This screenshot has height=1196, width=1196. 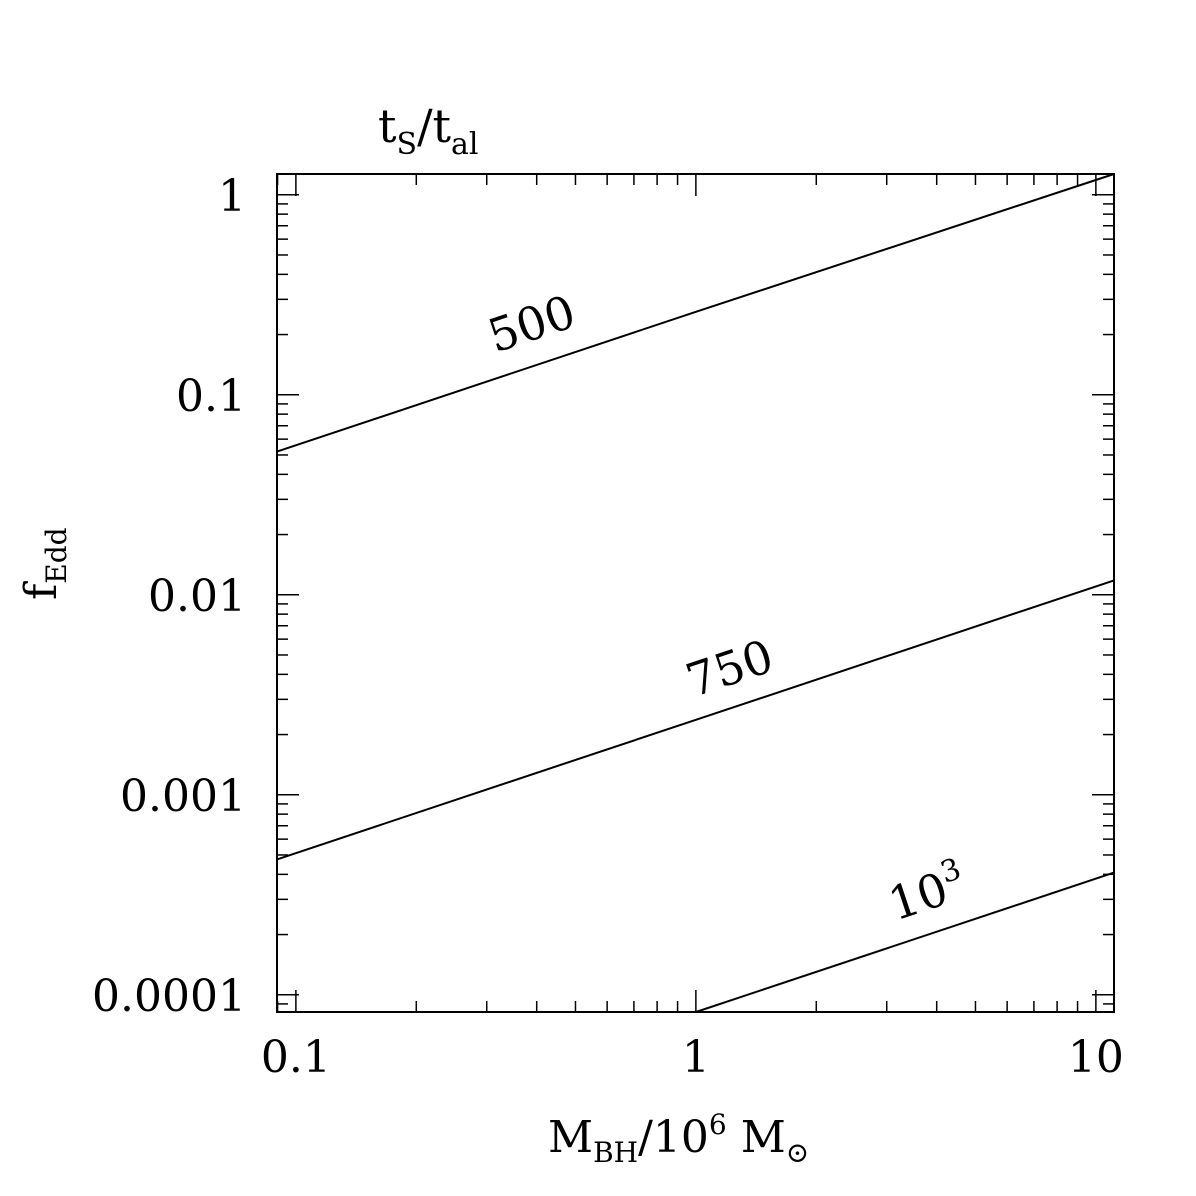 What do you see at coordinates (197, 596) in the screenshot?
I see `y-tick-label: 0.01` at bounding box center [197, 596].